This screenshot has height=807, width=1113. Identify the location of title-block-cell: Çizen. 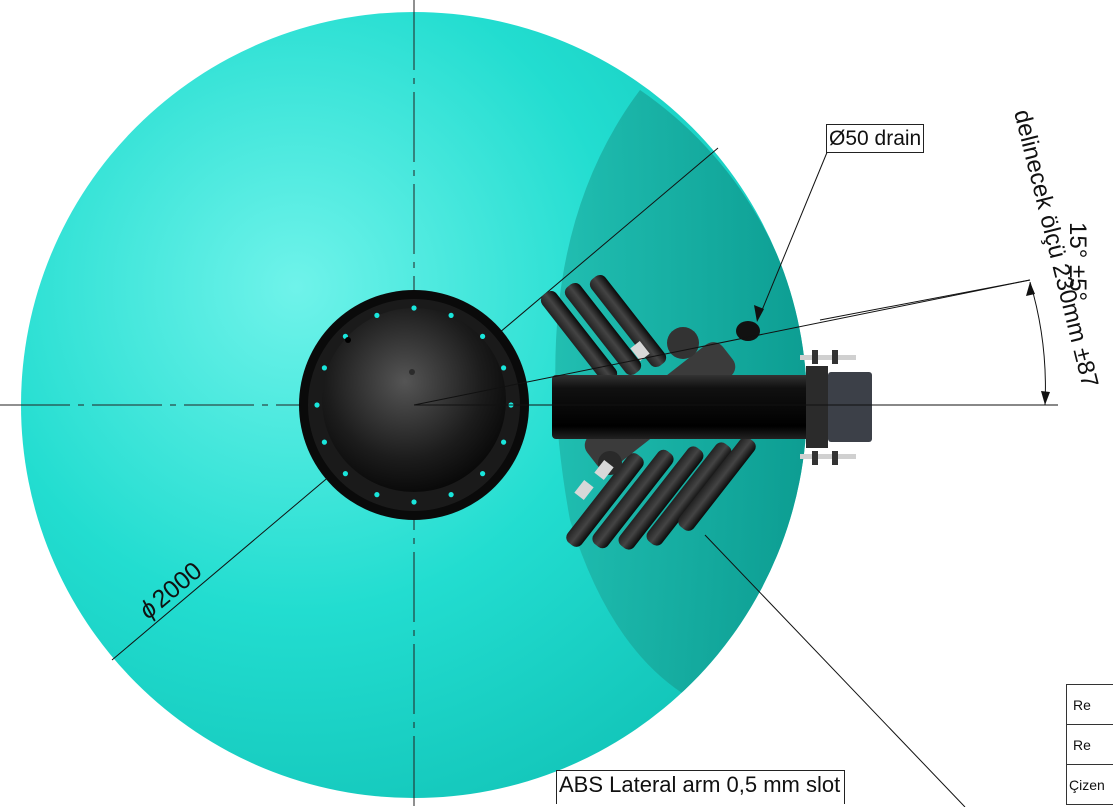
(1087, 784).